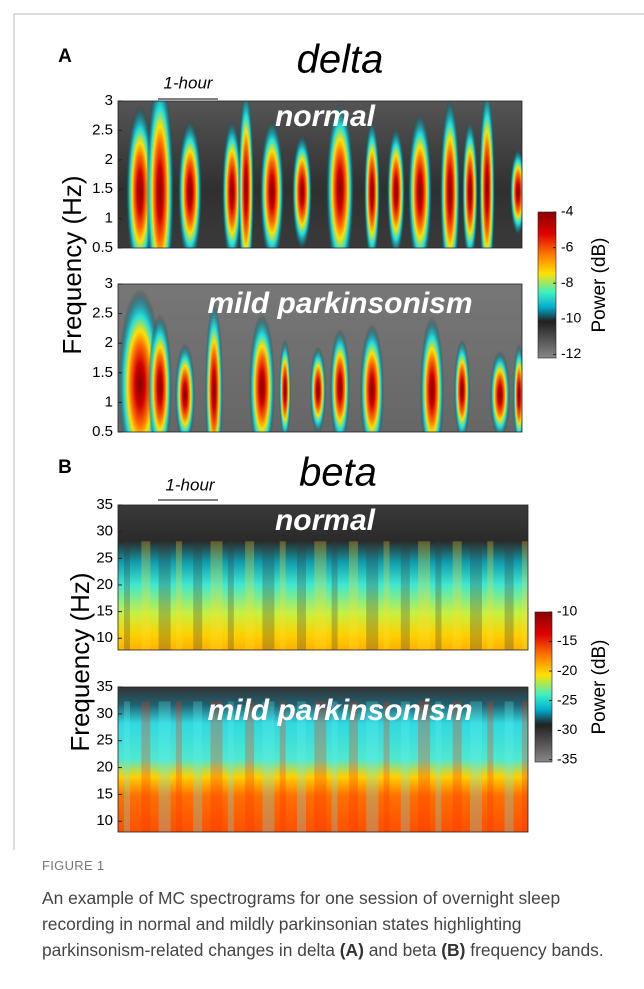 The height and width of the screenshot is (989, 644). Describe the element at coordinates (65, 467) in the screenshot. I see `panel-label: B` at that location.